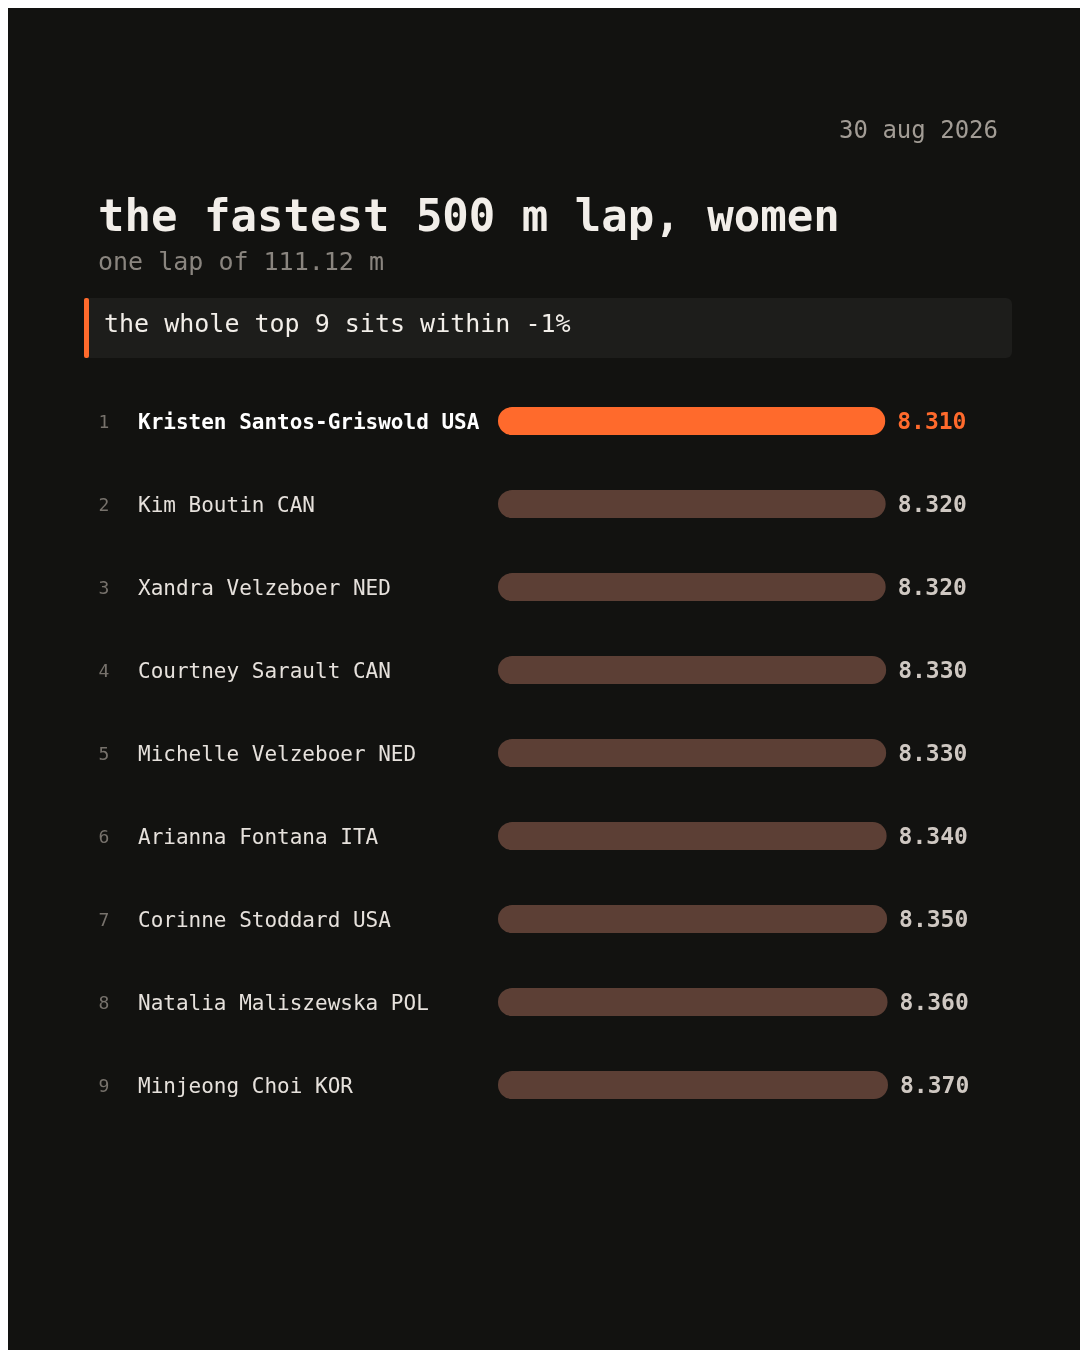 The image size is (1080, 1350). What do you see at coordinates (277, 754) in the screenshot?
I see `y-tick-label: Michelle Velzeboer NED` at bounding box center [277, 754].